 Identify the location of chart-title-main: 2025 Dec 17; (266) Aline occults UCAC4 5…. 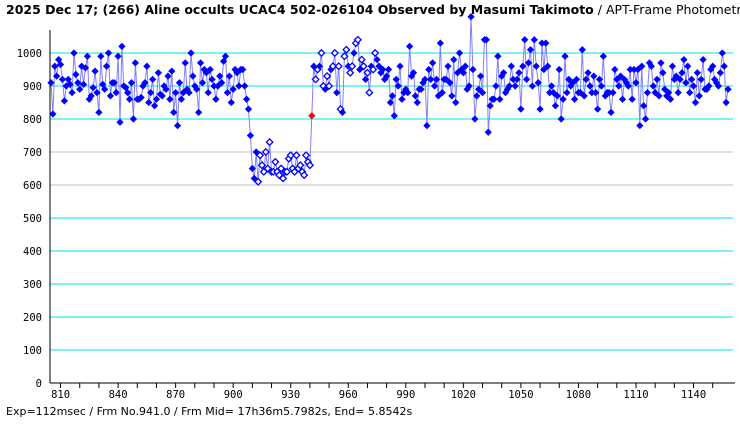
(300, 9).